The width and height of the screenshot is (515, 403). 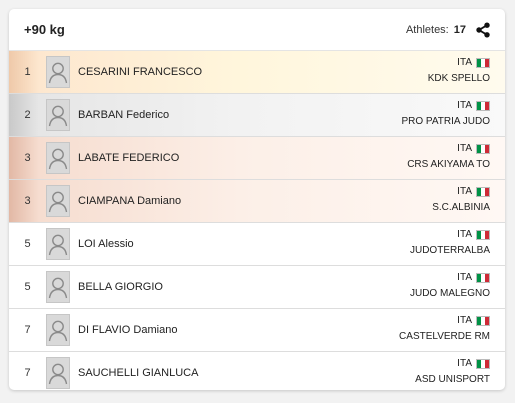 What do you see at coordinates (257, 72) in the screenshot?
I see `athlete-row: 1 CESARINI FRANCESCO ITA KDK SPELLO` at bounding box center [257, 72].